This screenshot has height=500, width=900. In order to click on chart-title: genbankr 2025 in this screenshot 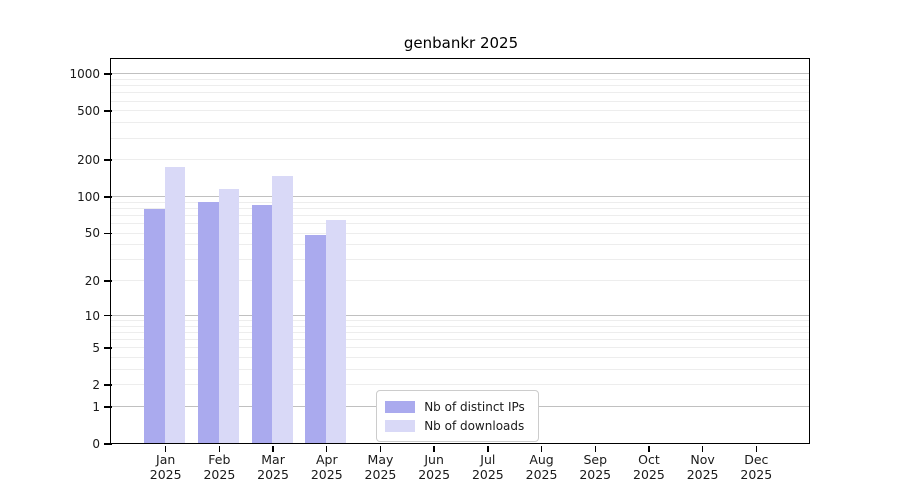, I will do `click(461, 43)`.